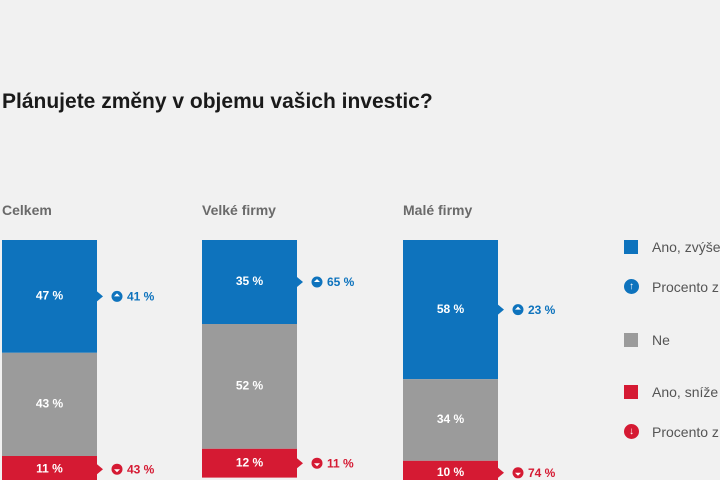 The image size is (720, 480). Describe the element at coordinates (317, 280) in the screenshot. I see `increase-change-1-arrow-glyph` at that location.